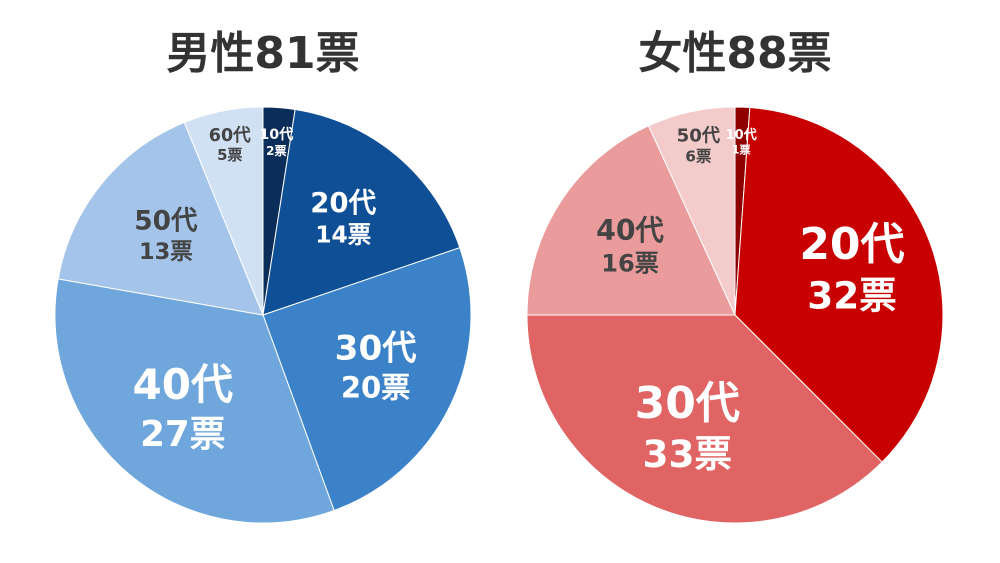  Describe the element at coordinates (343, 234) in the screenshot. I see `value-label: 14票` at that location.